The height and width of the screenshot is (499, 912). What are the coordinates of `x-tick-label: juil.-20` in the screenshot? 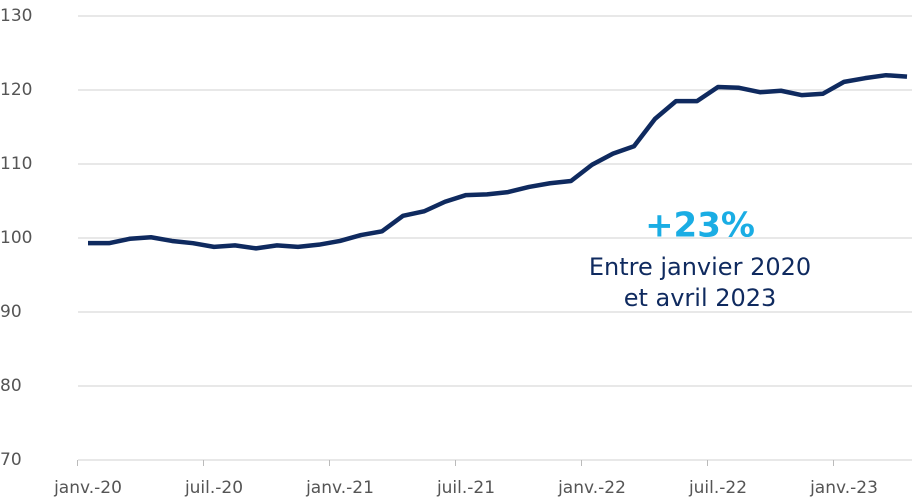 It's located at (213, 488).